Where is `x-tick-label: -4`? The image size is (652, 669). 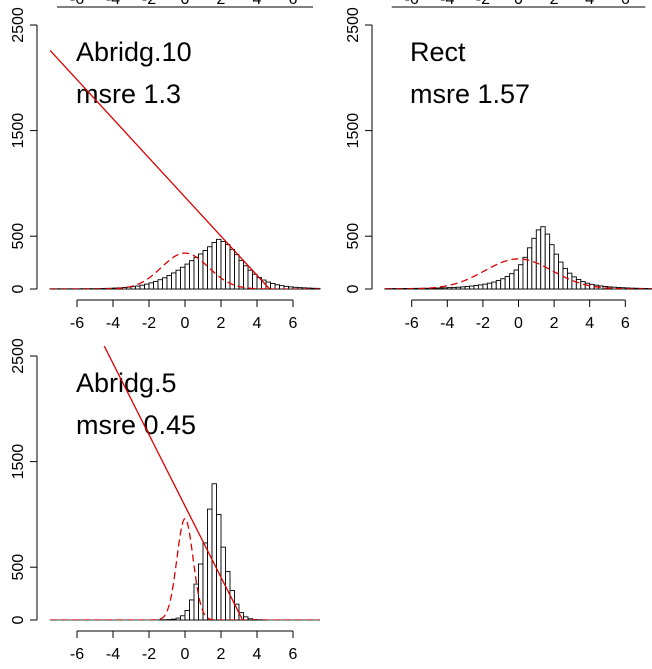 x-tick-label: -4 is located at coordinates (447, 323).